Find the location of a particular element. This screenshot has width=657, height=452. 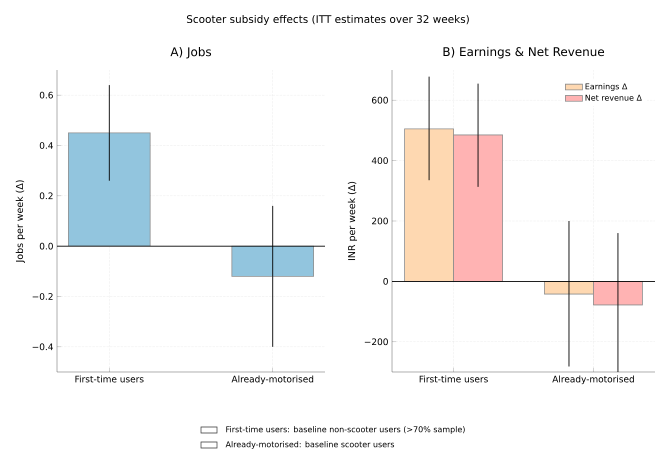

y-tick-label: −0.2 is located at coordinates (42, 296).